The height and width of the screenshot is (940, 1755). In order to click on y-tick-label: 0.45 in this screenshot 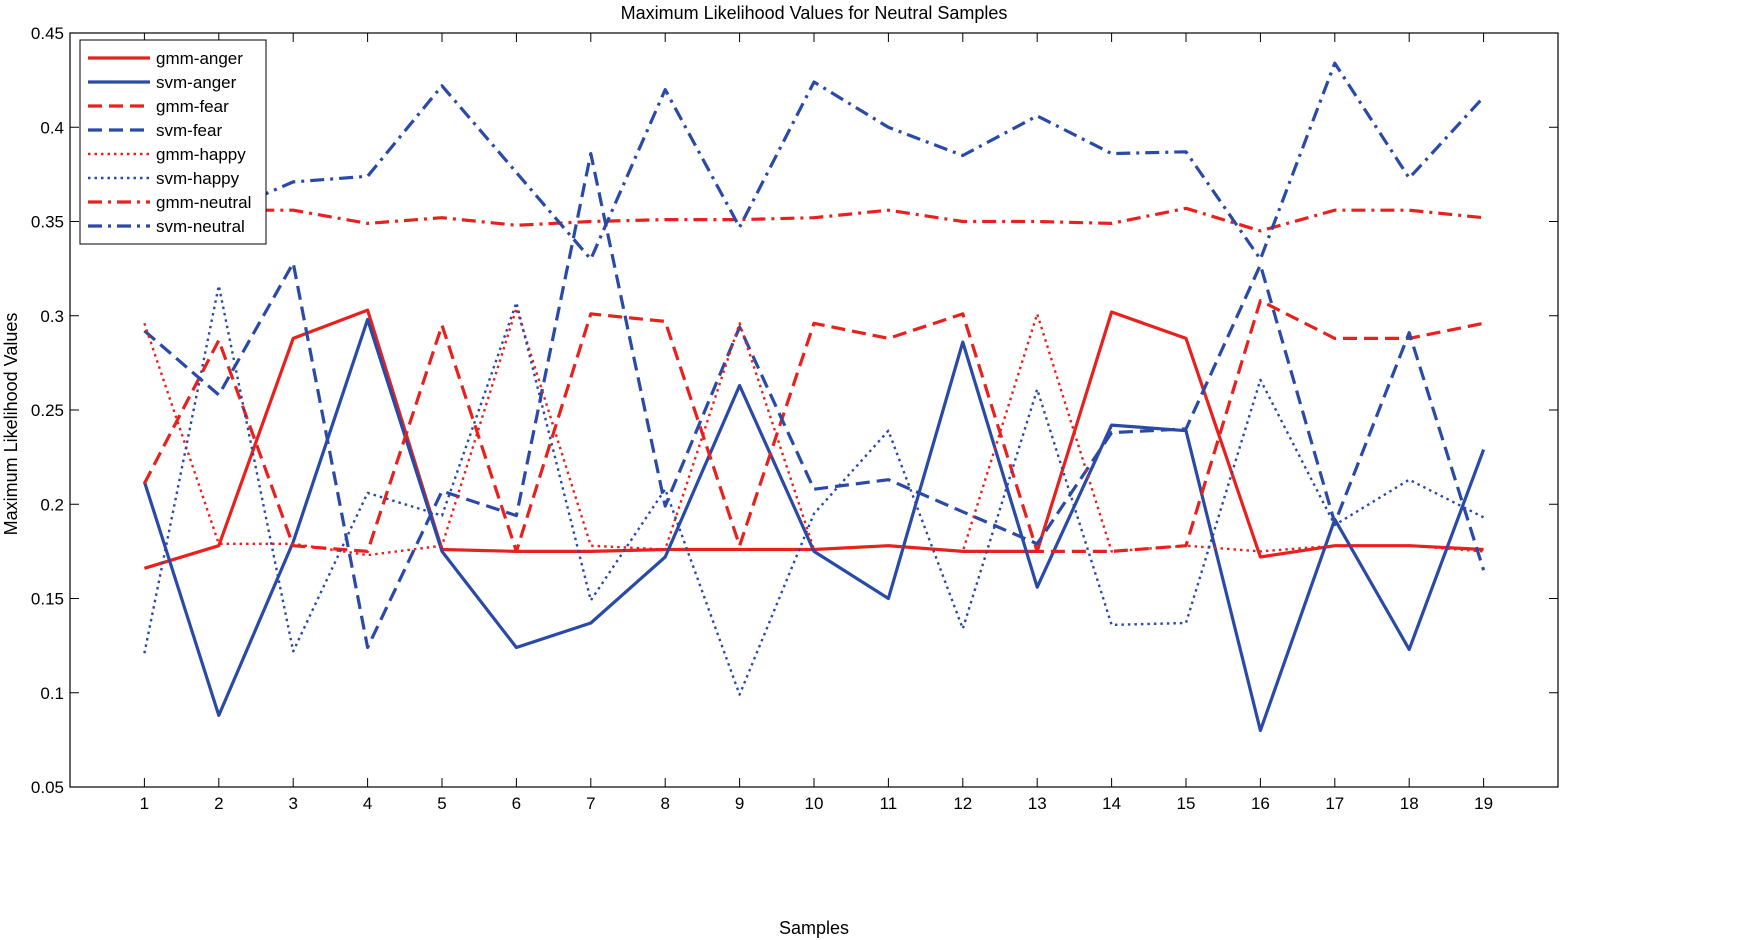, I will do `click(47, 33)`.